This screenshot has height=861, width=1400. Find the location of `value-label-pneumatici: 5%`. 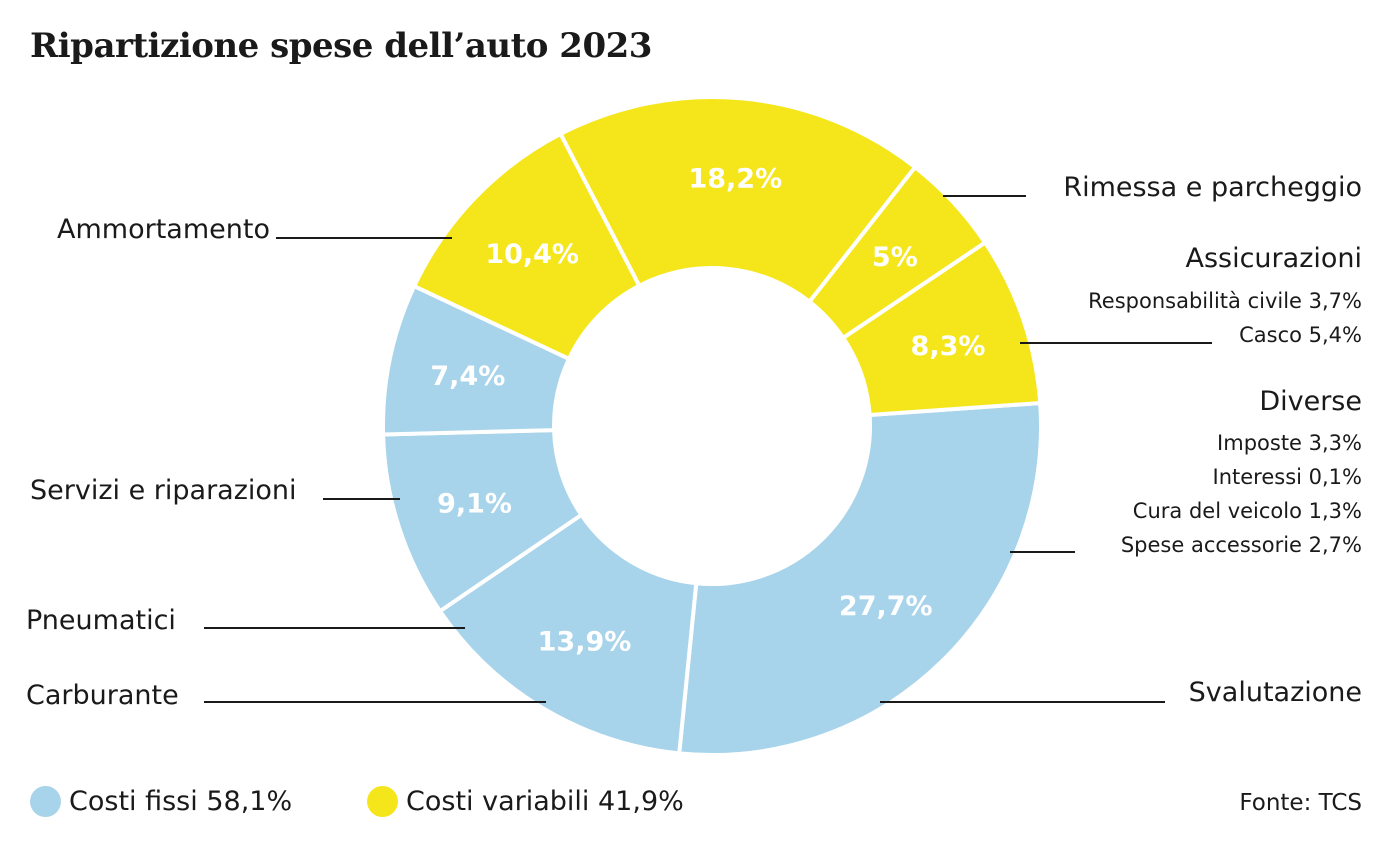

value-label-pneumatici: 5% is located at coordinates (895, 257).